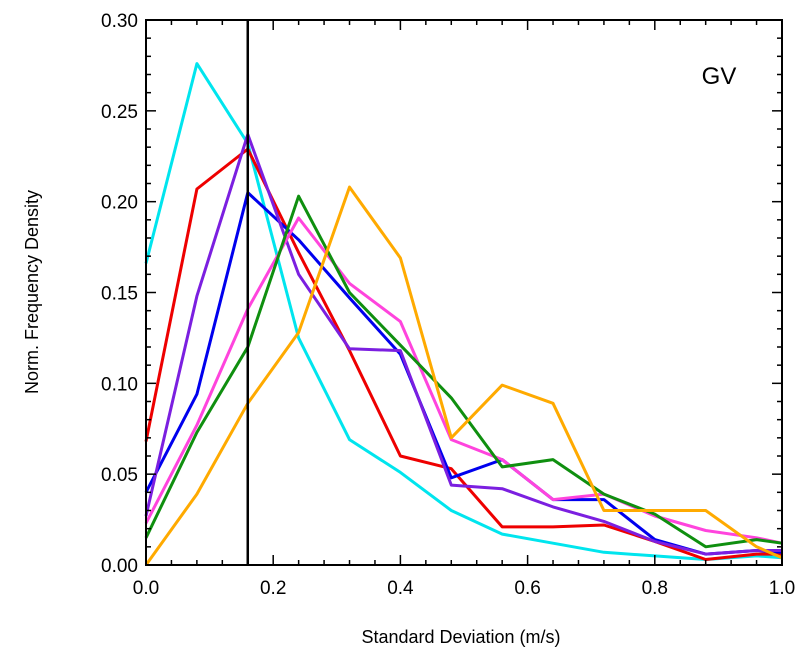  I want to click on x-axis-title: Standard Deviation (m/s), so click(460, 637).